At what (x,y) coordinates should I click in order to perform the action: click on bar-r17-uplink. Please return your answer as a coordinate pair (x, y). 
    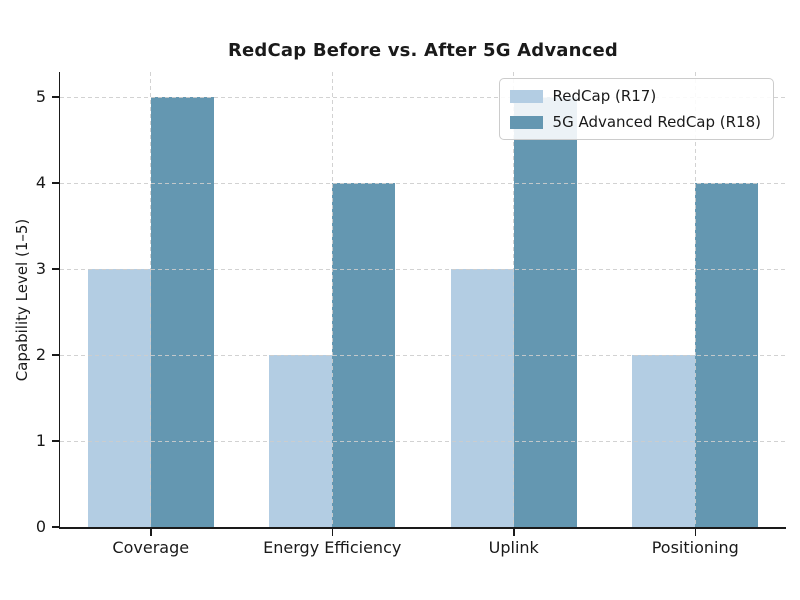
    Looking at the image, I should click on (482, 398).